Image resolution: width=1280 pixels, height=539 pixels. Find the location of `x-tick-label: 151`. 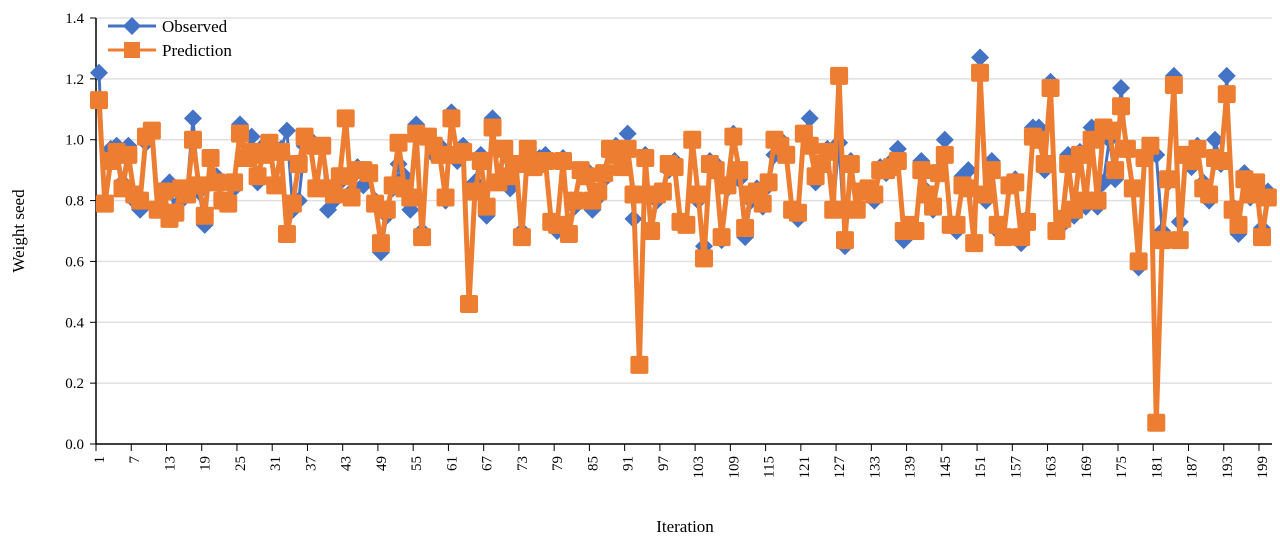

x-tick-label: 151 is located at coordinates (981, 467).